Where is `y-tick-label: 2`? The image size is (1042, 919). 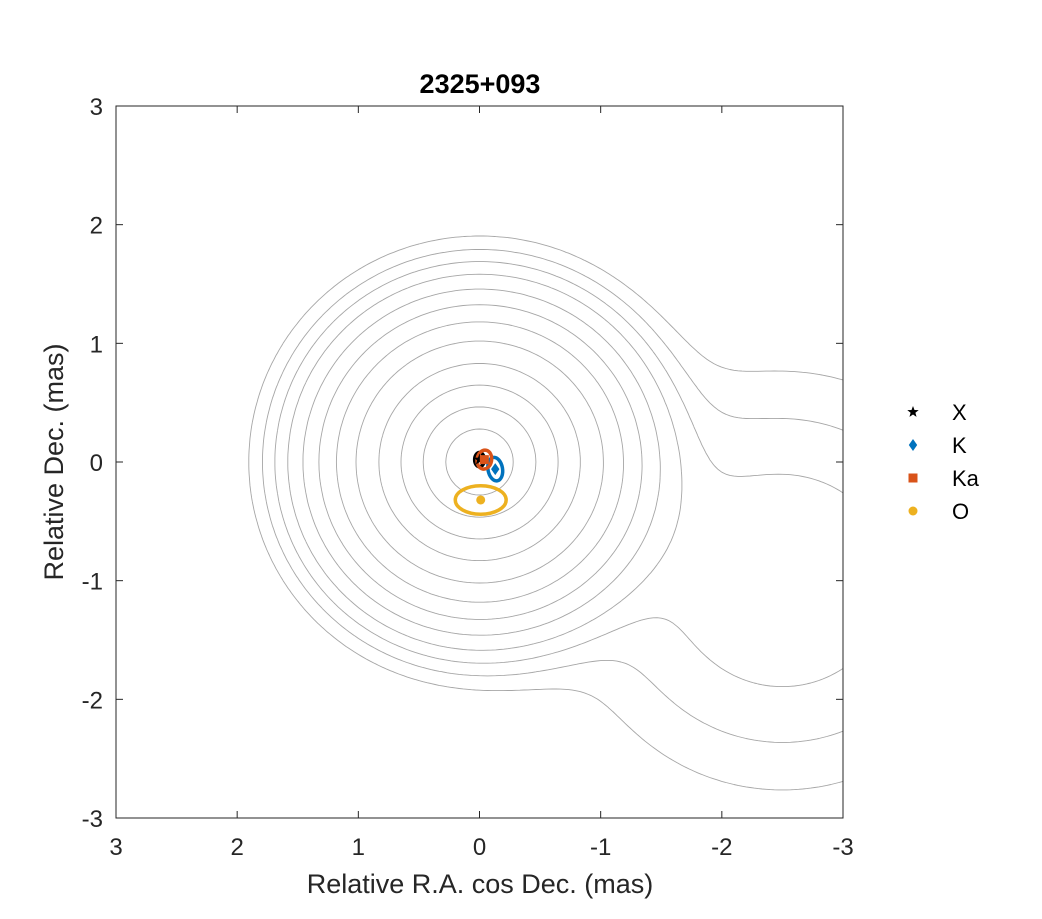 y-tick-label: 2 is located at coordinates (96, 226).